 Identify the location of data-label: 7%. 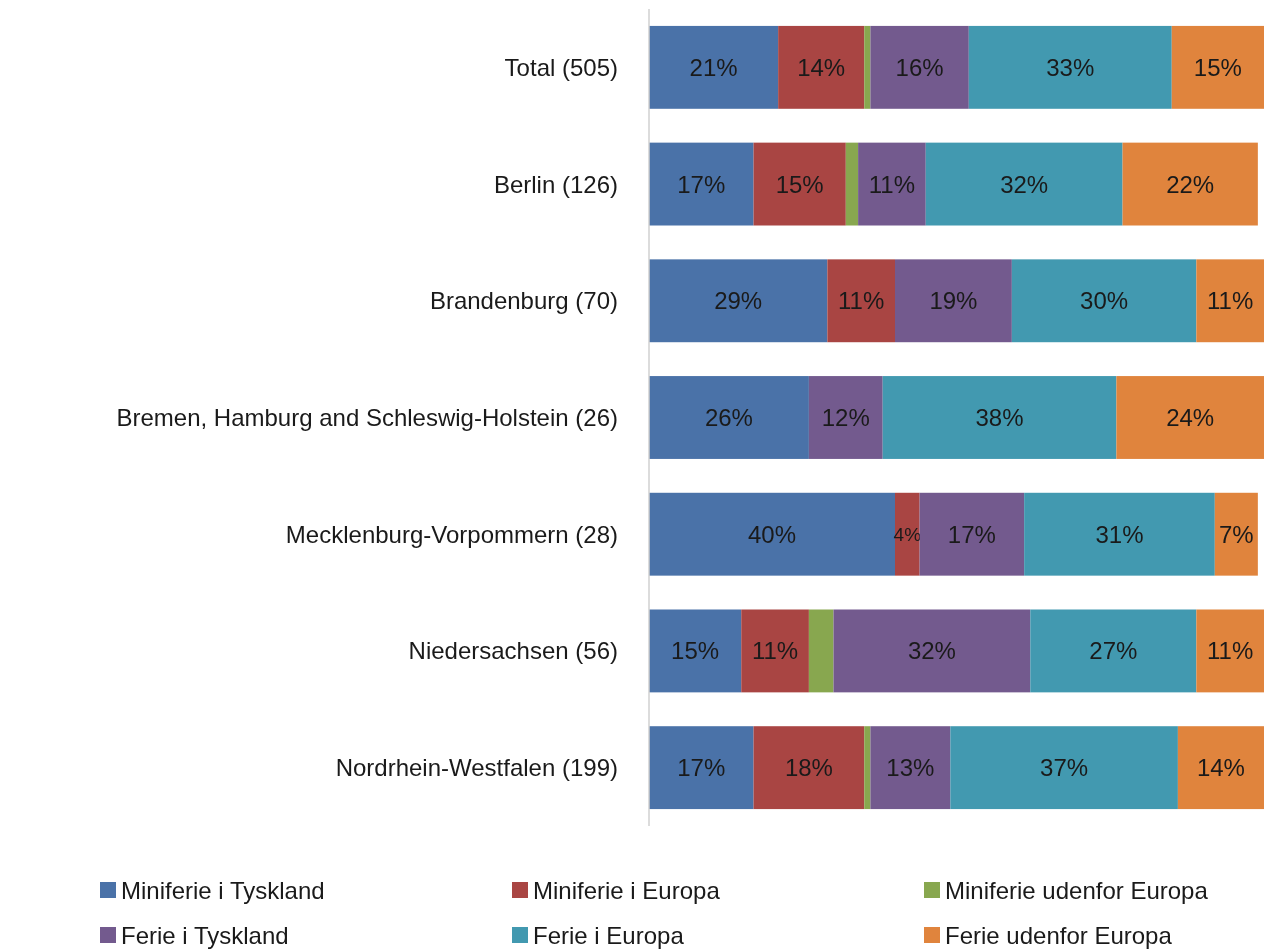
(1236, 534).